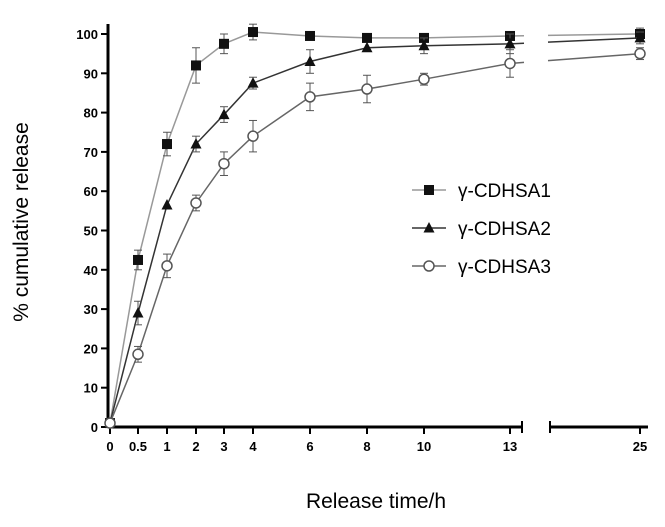  Describe the element at coordinates (253, 446) in the screenshot. I see `x-tick-label: 4` at that location.